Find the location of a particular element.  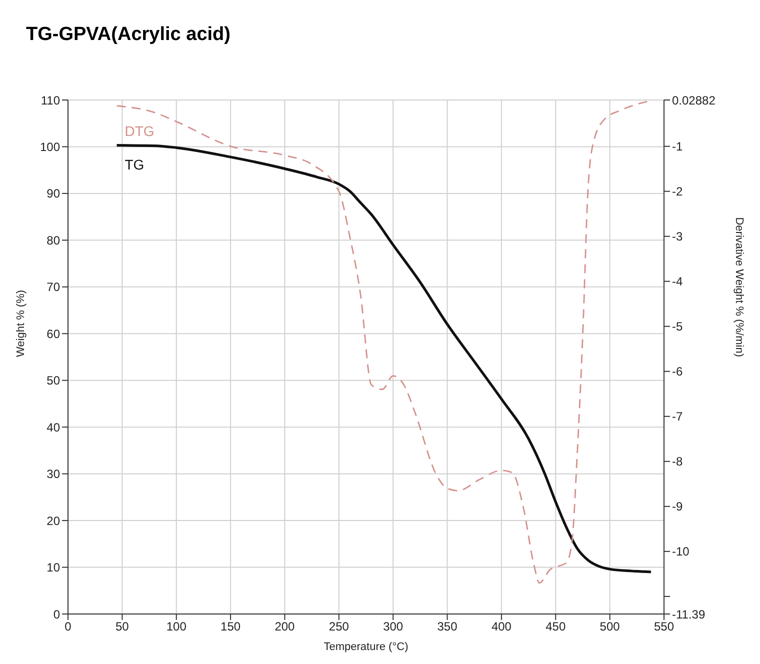

x-tick-label: 300 is located at coordinates (393, 627).